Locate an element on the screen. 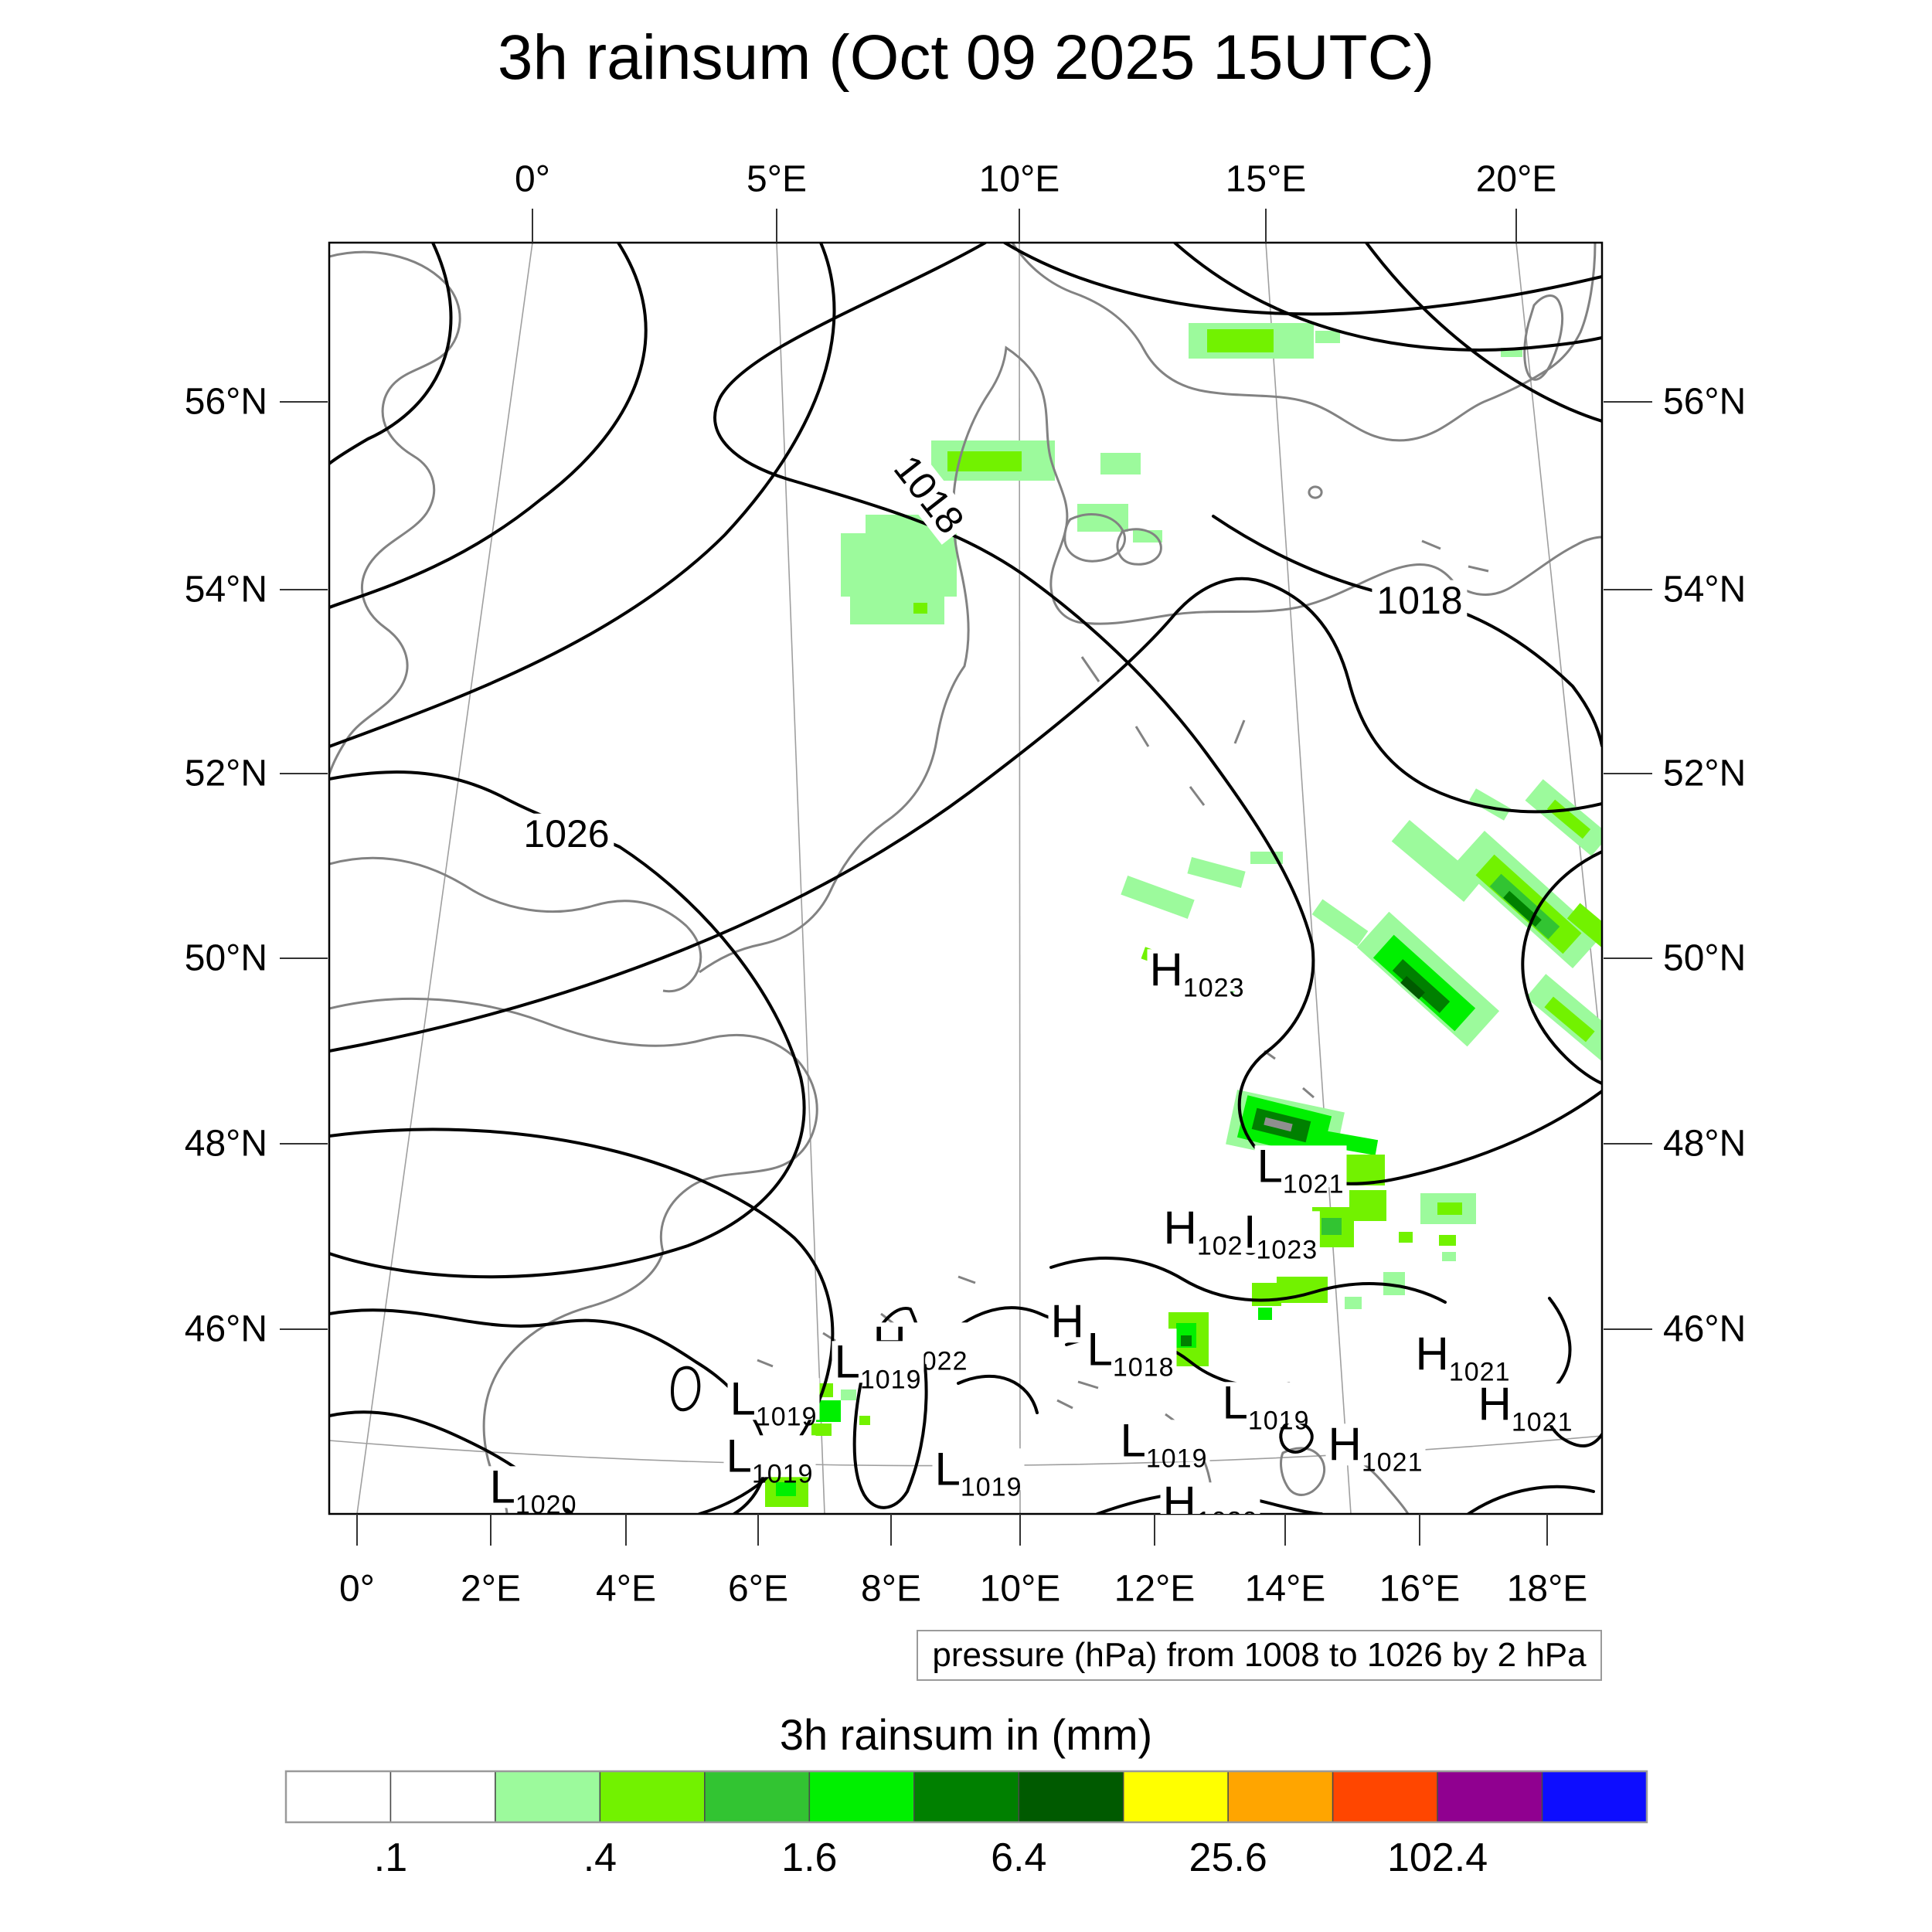  top-axis-tick-label: 20°E is located at coordinates (1516, 179).